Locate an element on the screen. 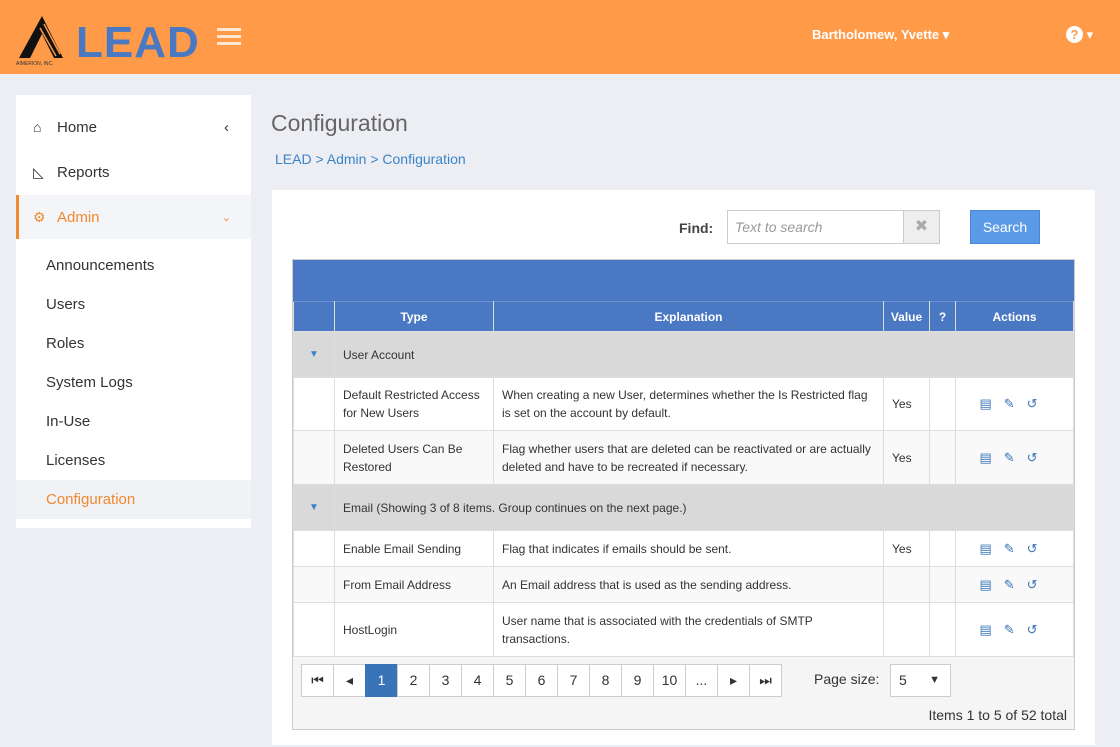  page-8: 8 is located at coordinates (605, 680).